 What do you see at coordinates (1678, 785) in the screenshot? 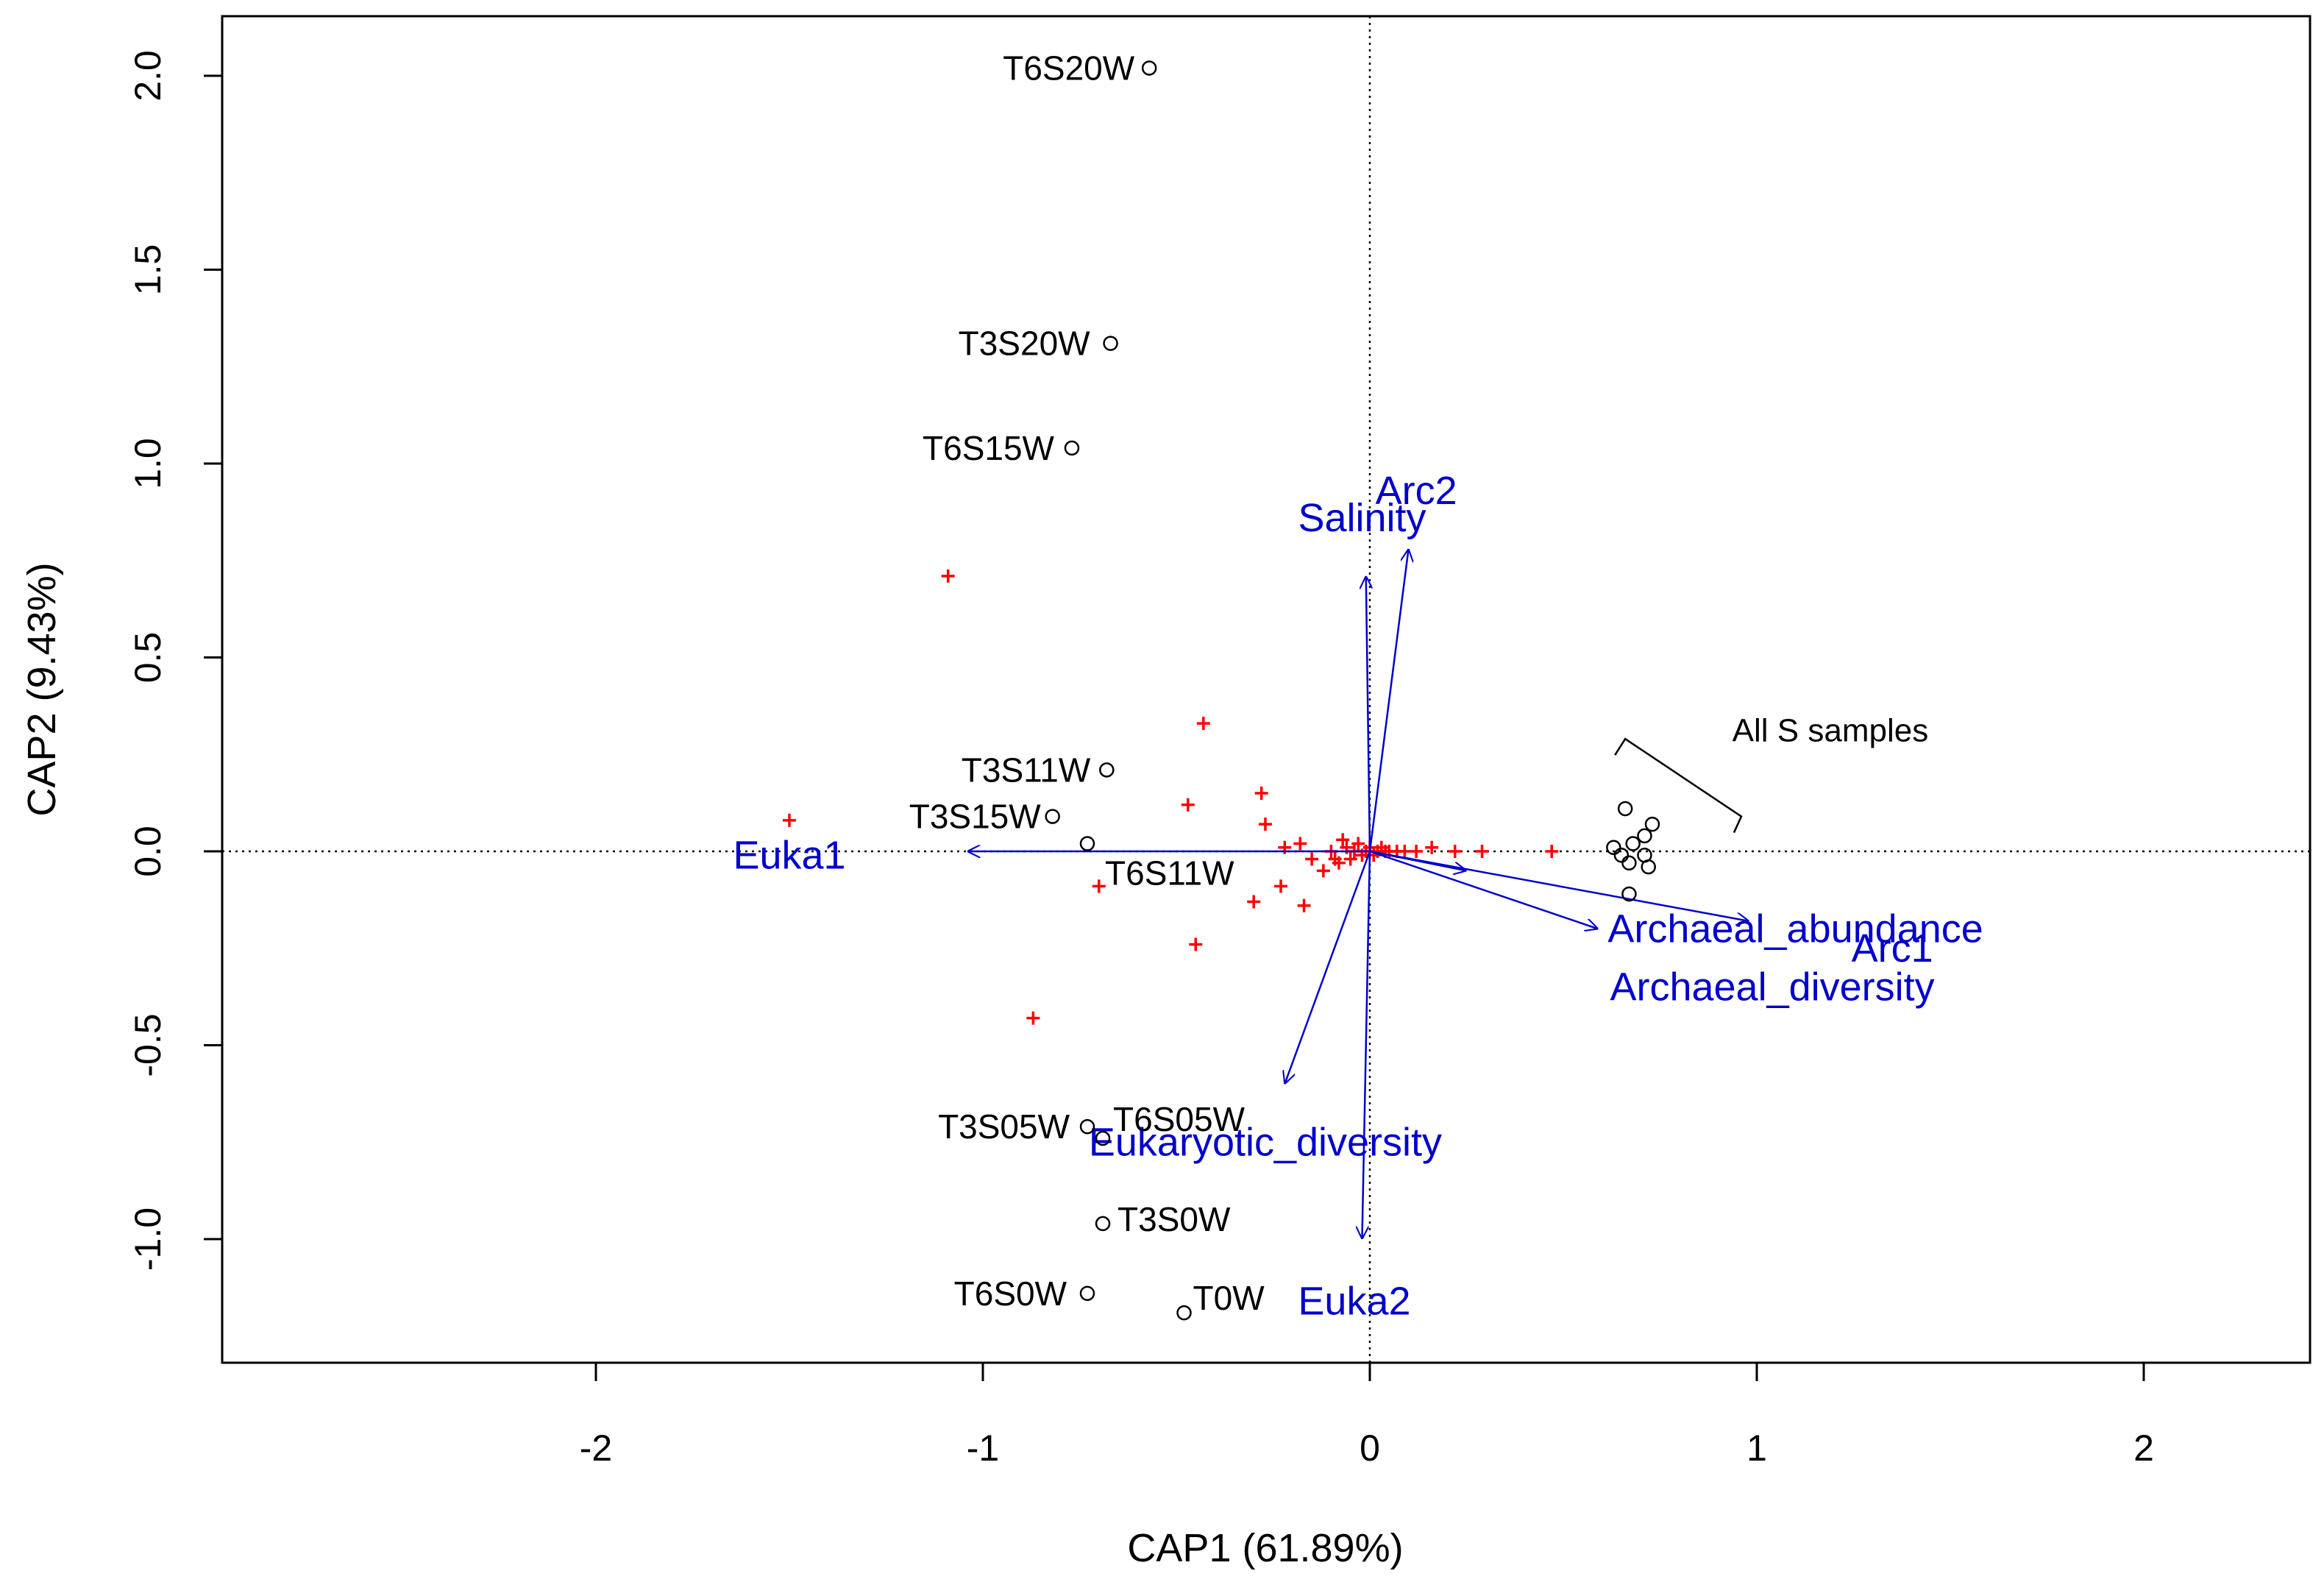
I see `group-bracket` at bounding box center [1678, 785].